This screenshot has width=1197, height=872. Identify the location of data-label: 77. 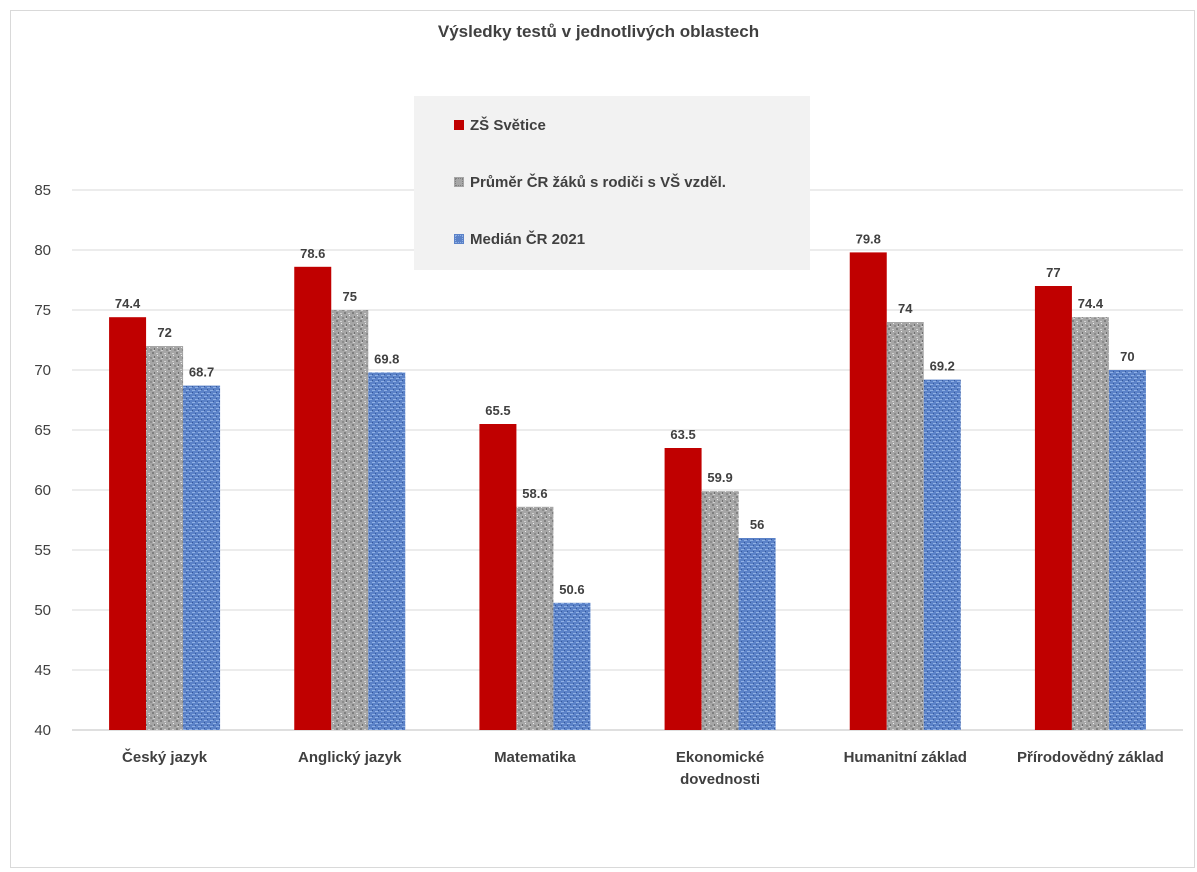
(1053, 272).